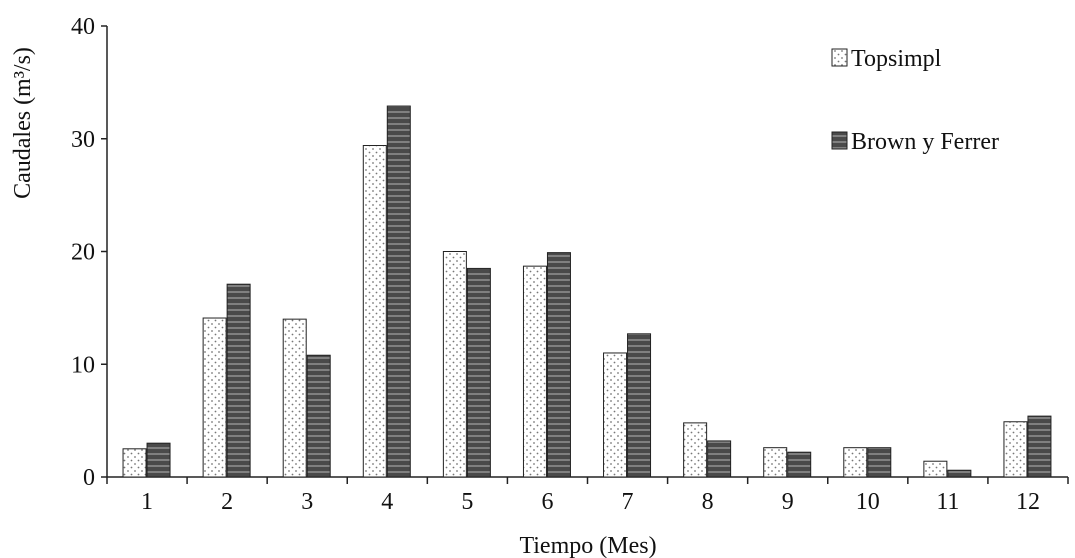 The height and width of the screenshot is (558, 1075). Describe the element at coordinates (708, 502) in the screenshot. I see `x-tick-label: 8` at that location.